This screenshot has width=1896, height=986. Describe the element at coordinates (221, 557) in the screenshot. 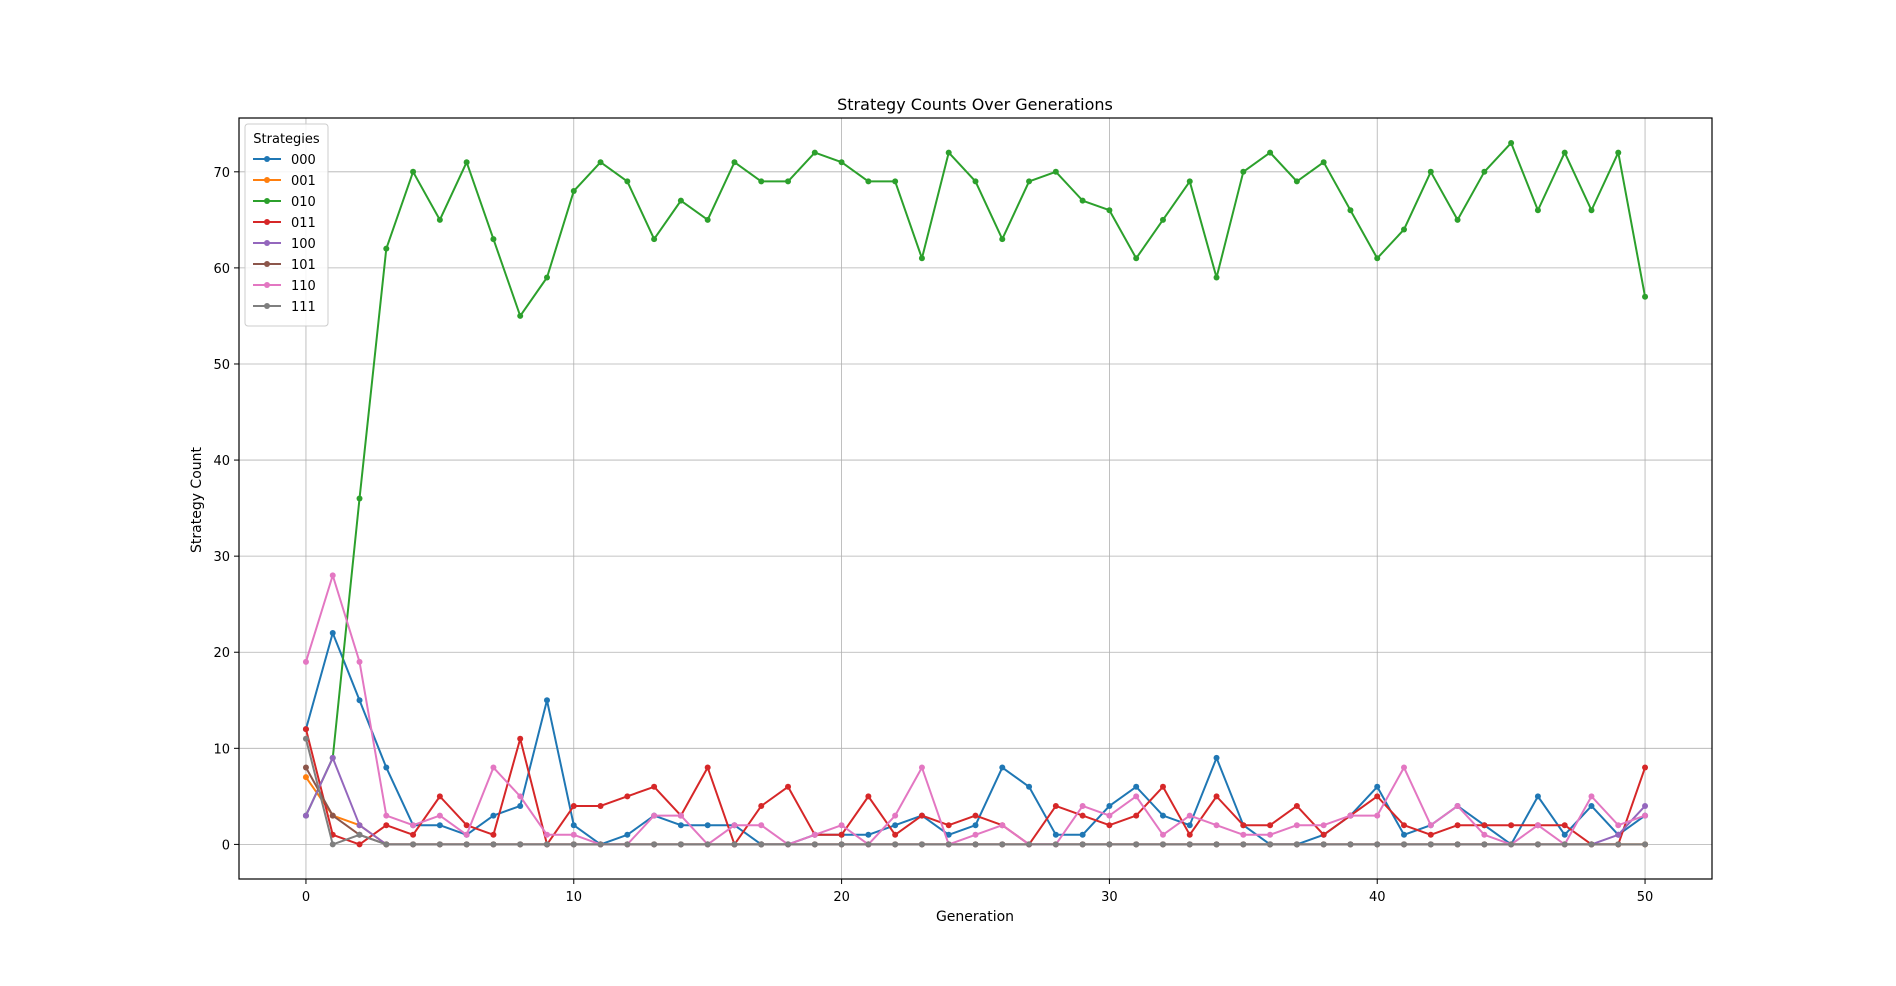

I see `y-tick-label: 30` at that location.